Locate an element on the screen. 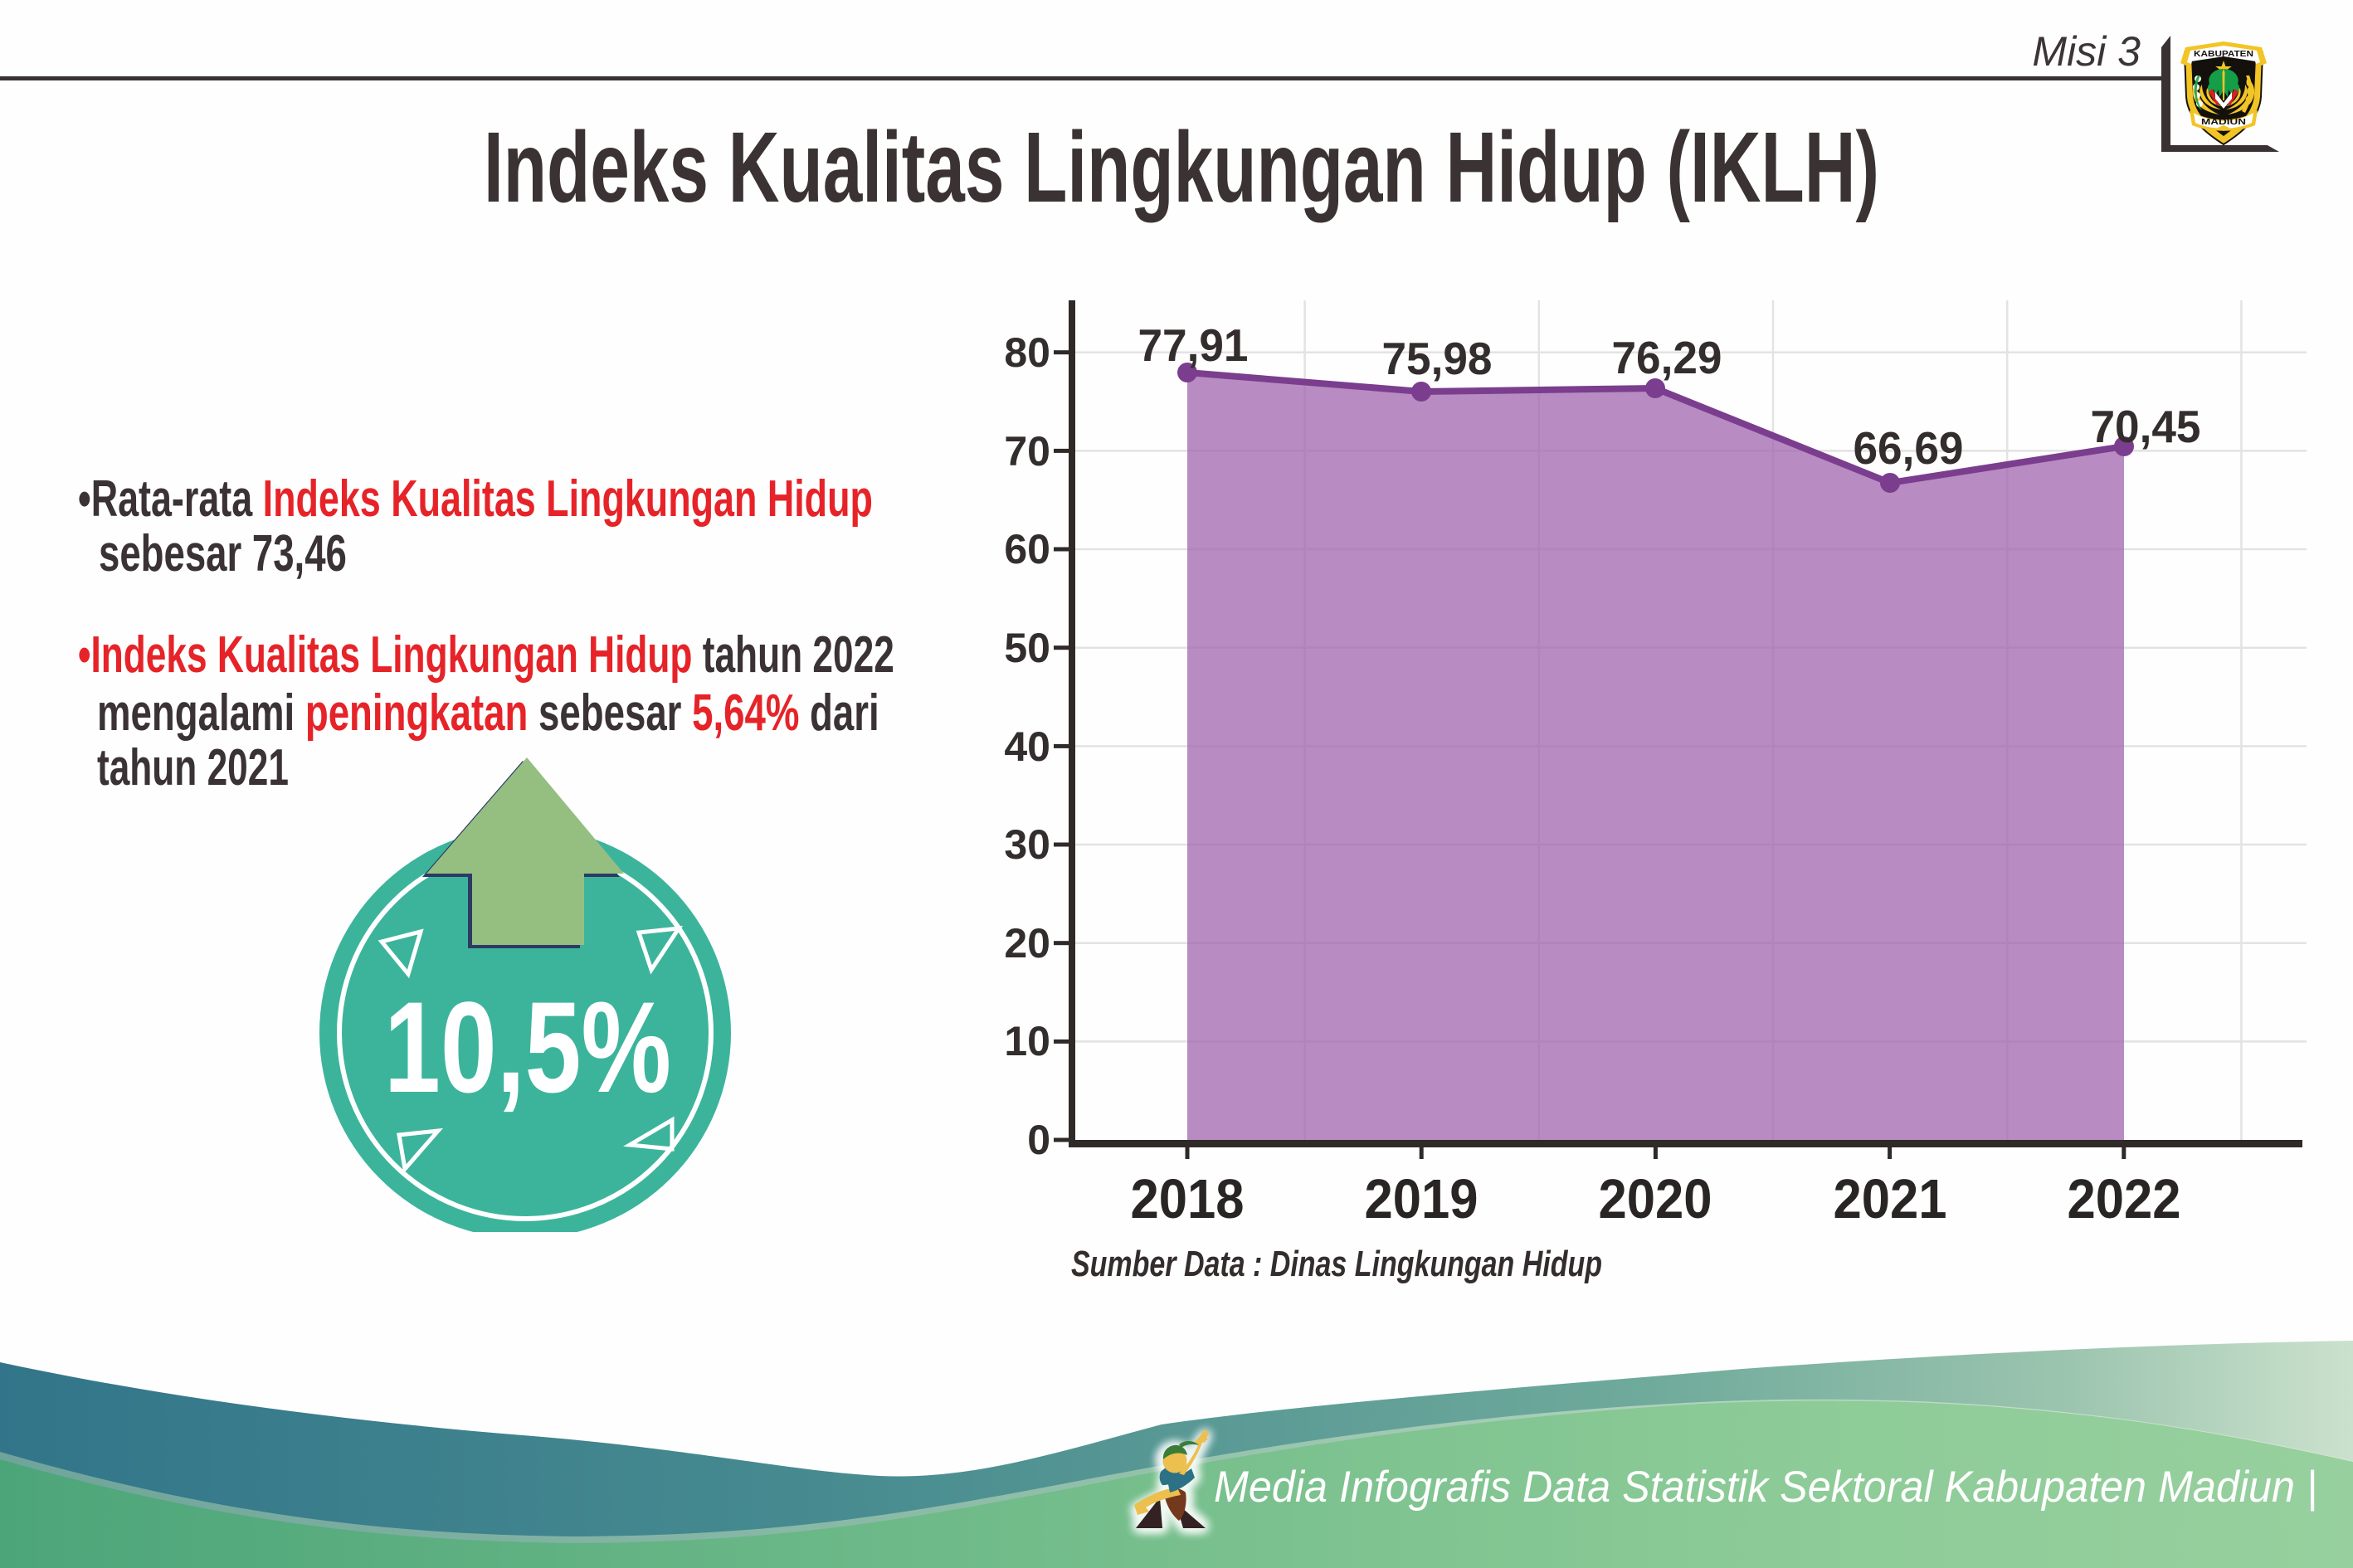 This screenshot has width=2353, height=1568. svg-text: 60 is located at coordinates (1027, 549).